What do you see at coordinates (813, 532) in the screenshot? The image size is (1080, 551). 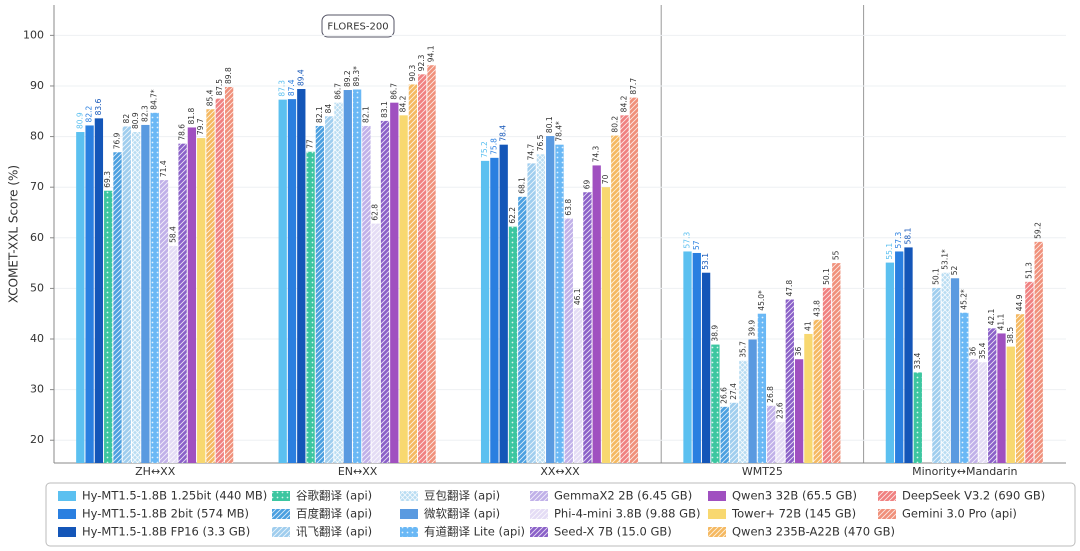 I see `legend-label: Qwen3 235B-A22B (470 GB)` at bounding box center [813, 532].